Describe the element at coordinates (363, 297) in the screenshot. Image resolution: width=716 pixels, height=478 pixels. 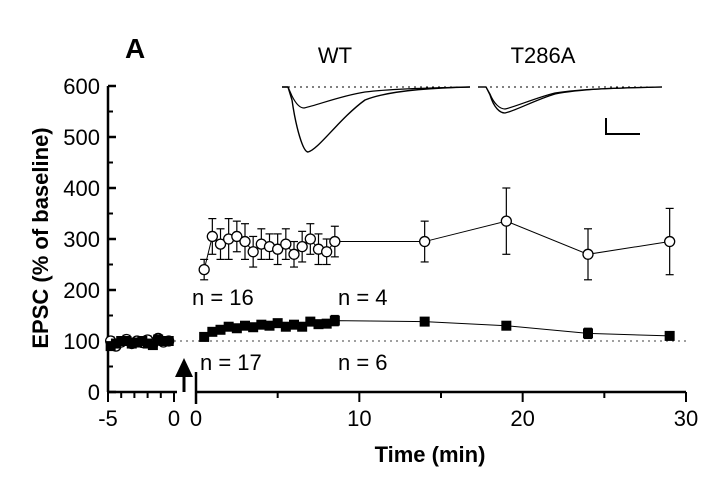
I see `annotation-n-wt-late: n = 4` at that location.